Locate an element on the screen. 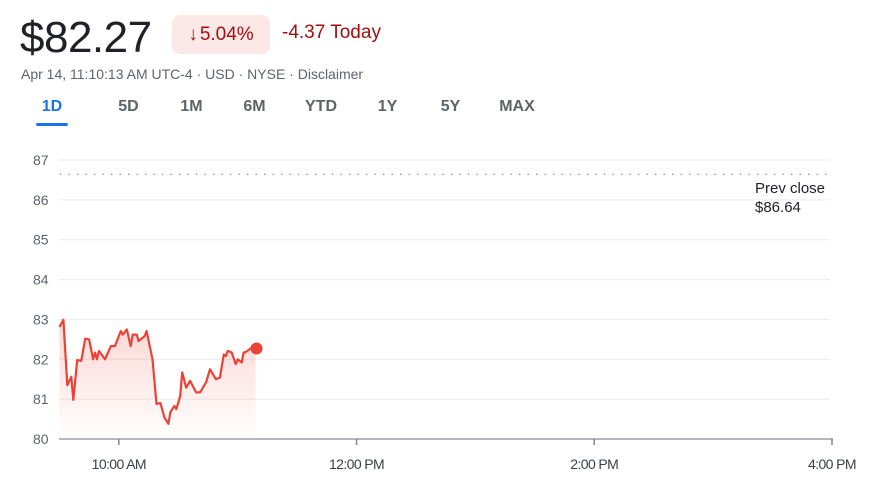  prev-close-value: $86.64 is located at coordinates (778, 207).